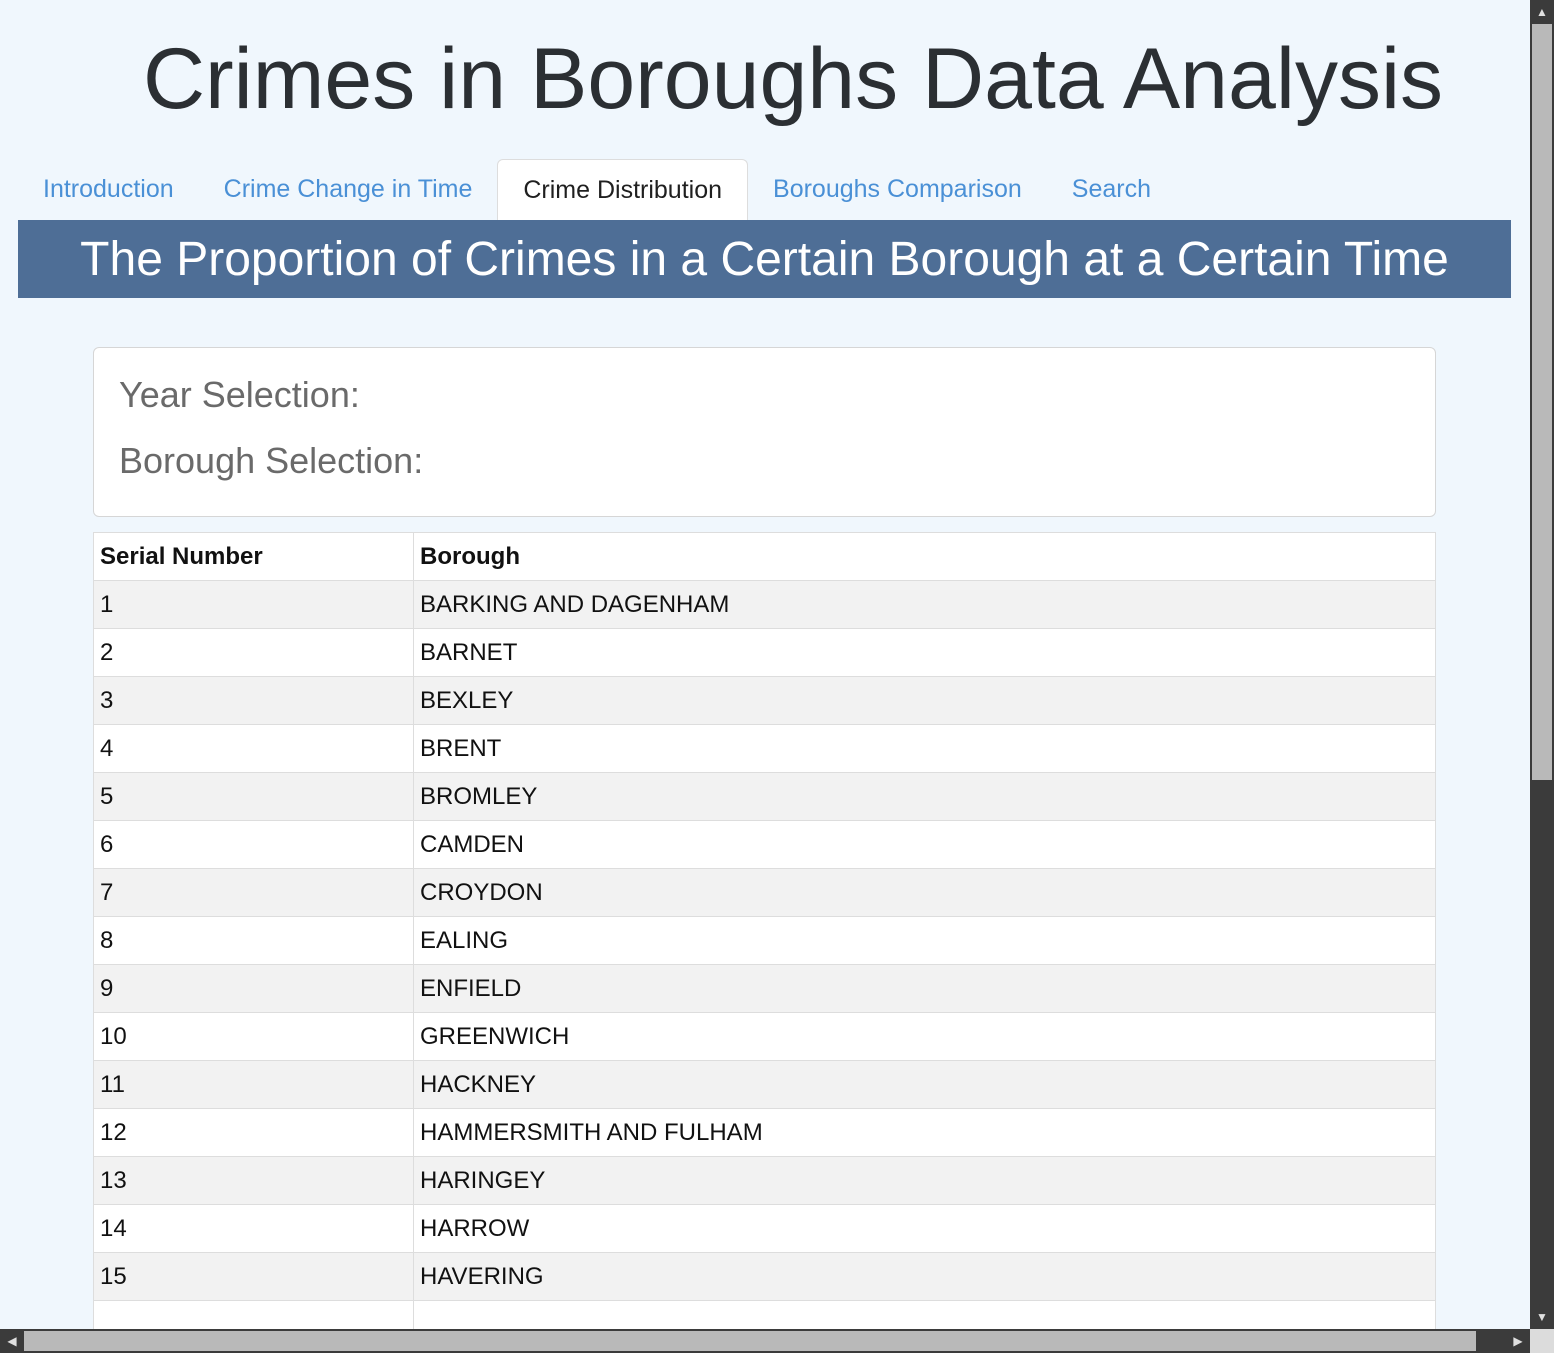 The height and width of the screenshot is (1353, 1554). I want to click on table-row: 6 CAMDEN, so click(764, 844).